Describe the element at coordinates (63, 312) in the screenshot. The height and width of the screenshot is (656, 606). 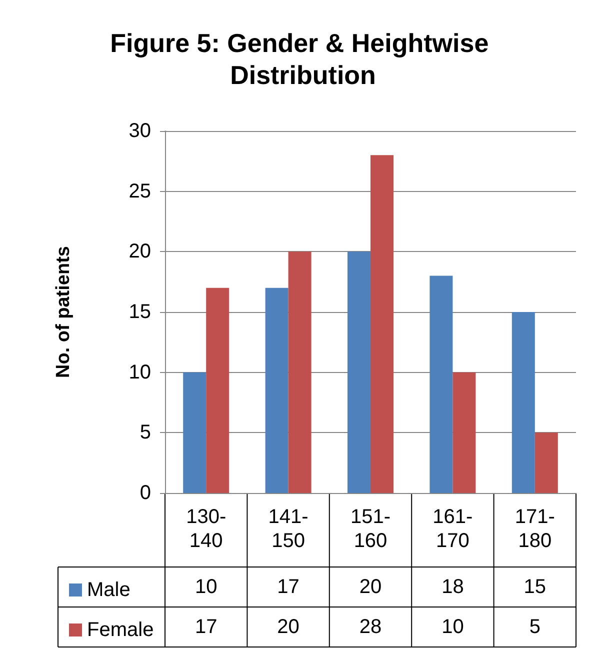
I see `y-axis-title: No. of patients` at that location.